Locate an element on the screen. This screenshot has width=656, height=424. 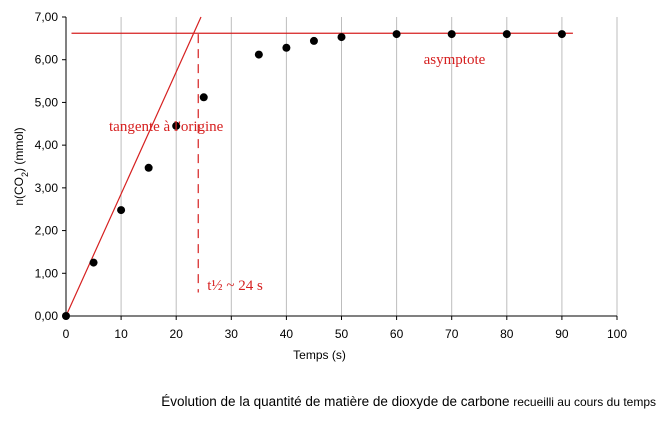
y-tick-label: 7,00 is located at coordinates (47, 17).